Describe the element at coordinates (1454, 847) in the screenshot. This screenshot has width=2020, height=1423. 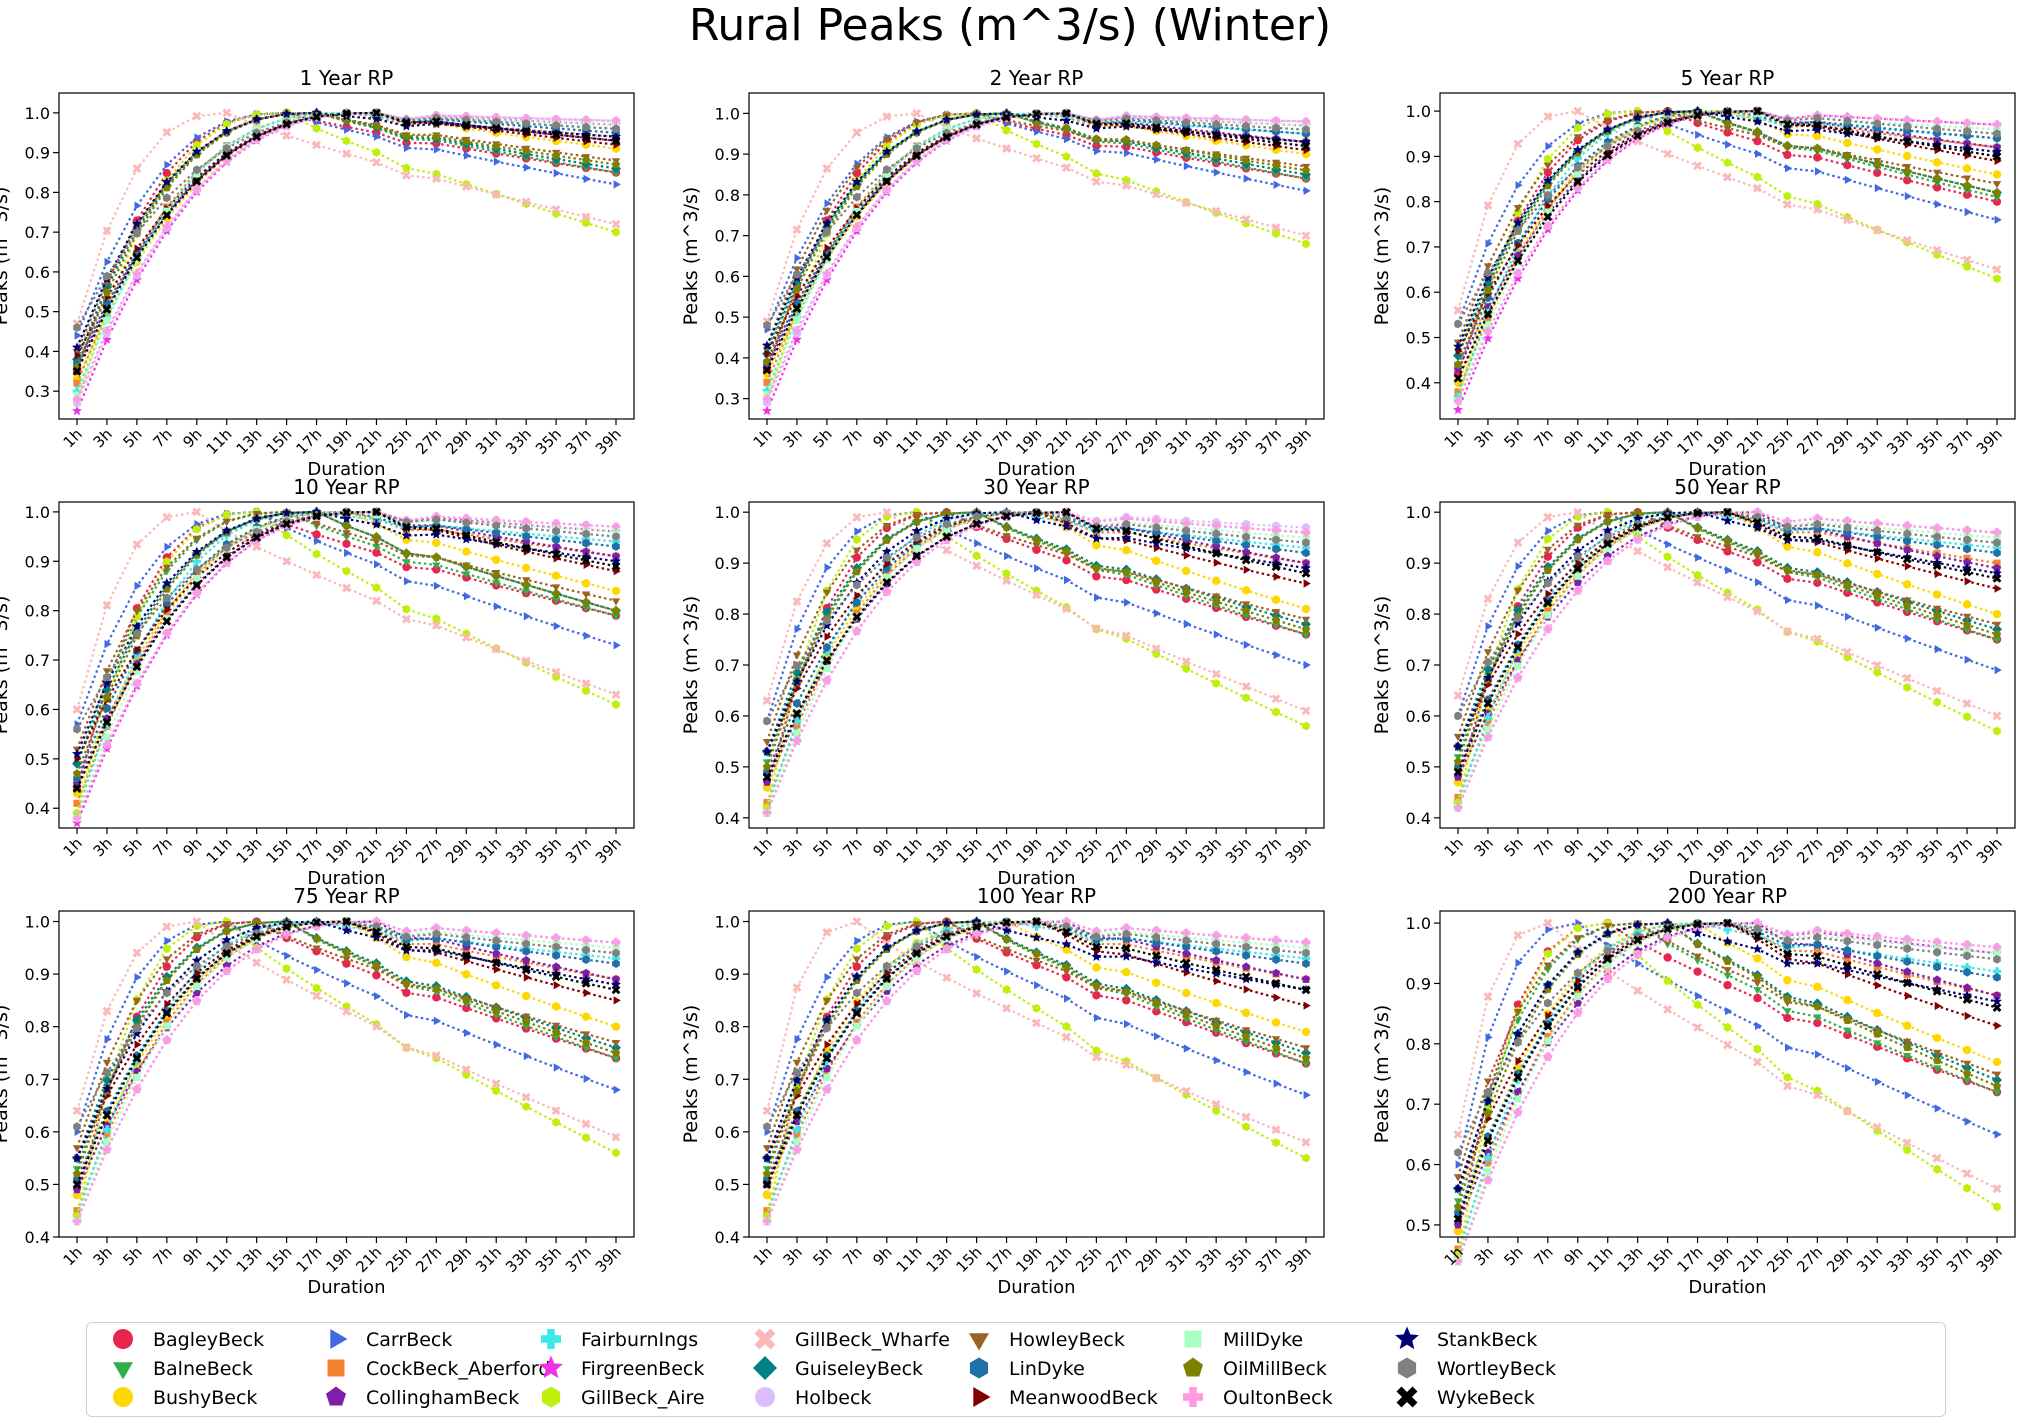
I see `x-tick-label: 1h` at that location.